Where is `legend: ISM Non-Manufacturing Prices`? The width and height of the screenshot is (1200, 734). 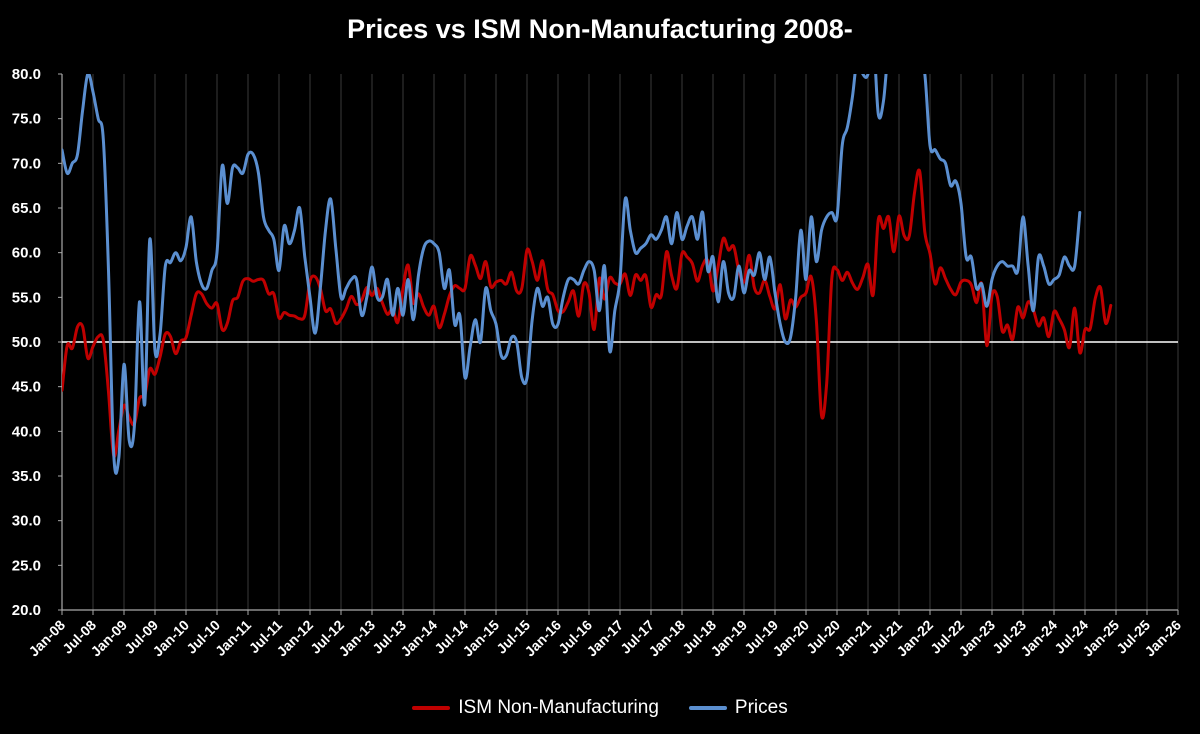 legend: ISM Non-Manufacturing Prices is located at coordinates (600, 708).